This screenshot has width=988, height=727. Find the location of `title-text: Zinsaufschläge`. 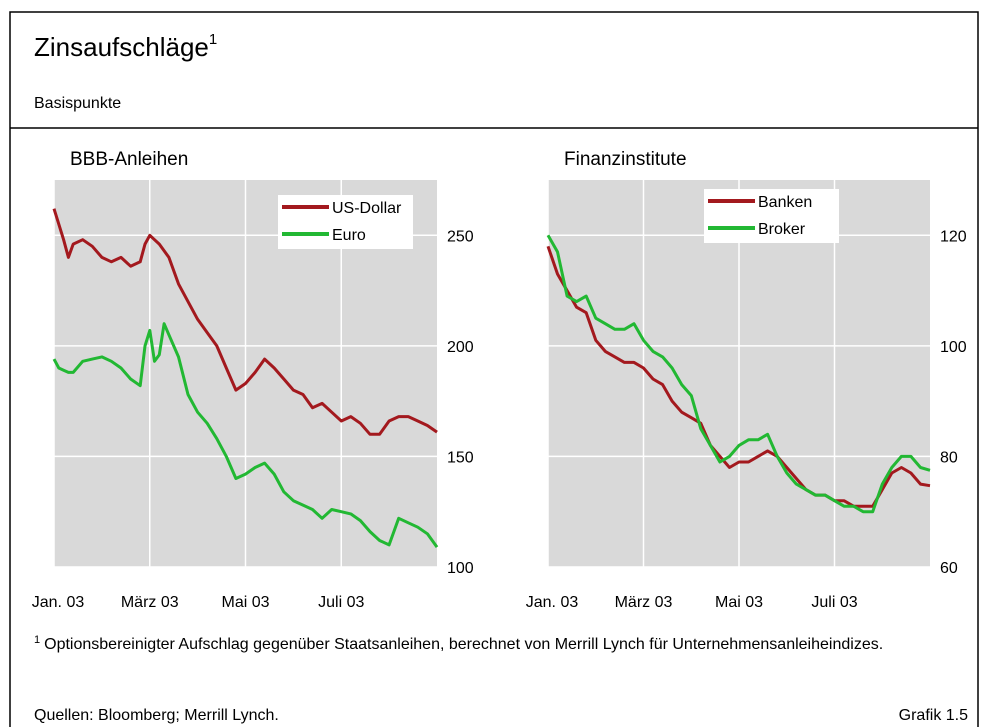

title-text: Zinsaufschläge is located at coordinates (121, 47).